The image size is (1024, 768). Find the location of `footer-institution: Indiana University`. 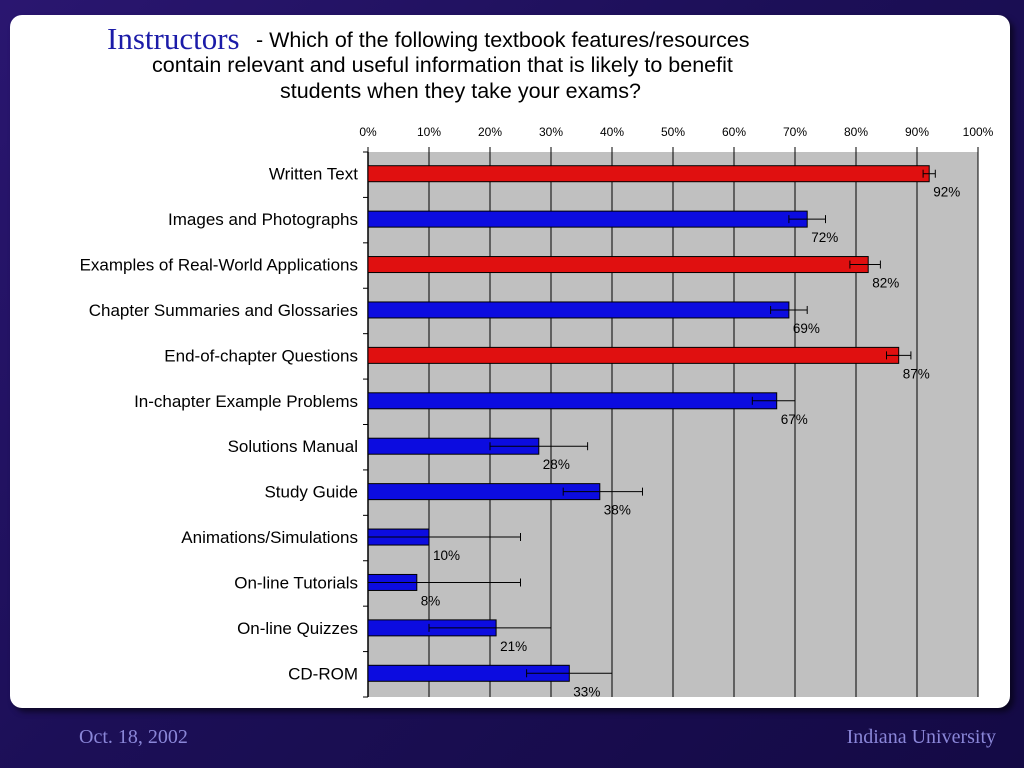

footer-institution: Indiana University is located at coordinates (921, 737).